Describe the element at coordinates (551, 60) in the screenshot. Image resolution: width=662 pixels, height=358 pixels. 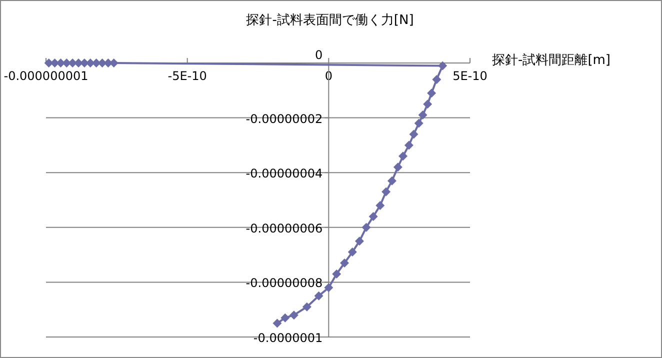
I see `x-axis-title: 探針-試料間距離[m]` at that location.